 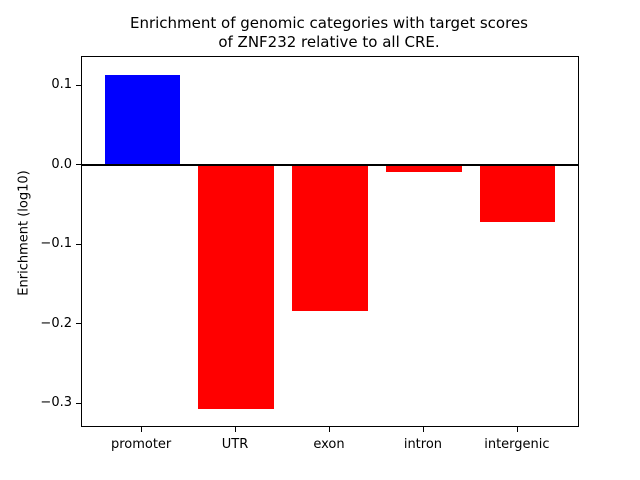 I want to click on zero-baseline, so click(x=330, y=165).